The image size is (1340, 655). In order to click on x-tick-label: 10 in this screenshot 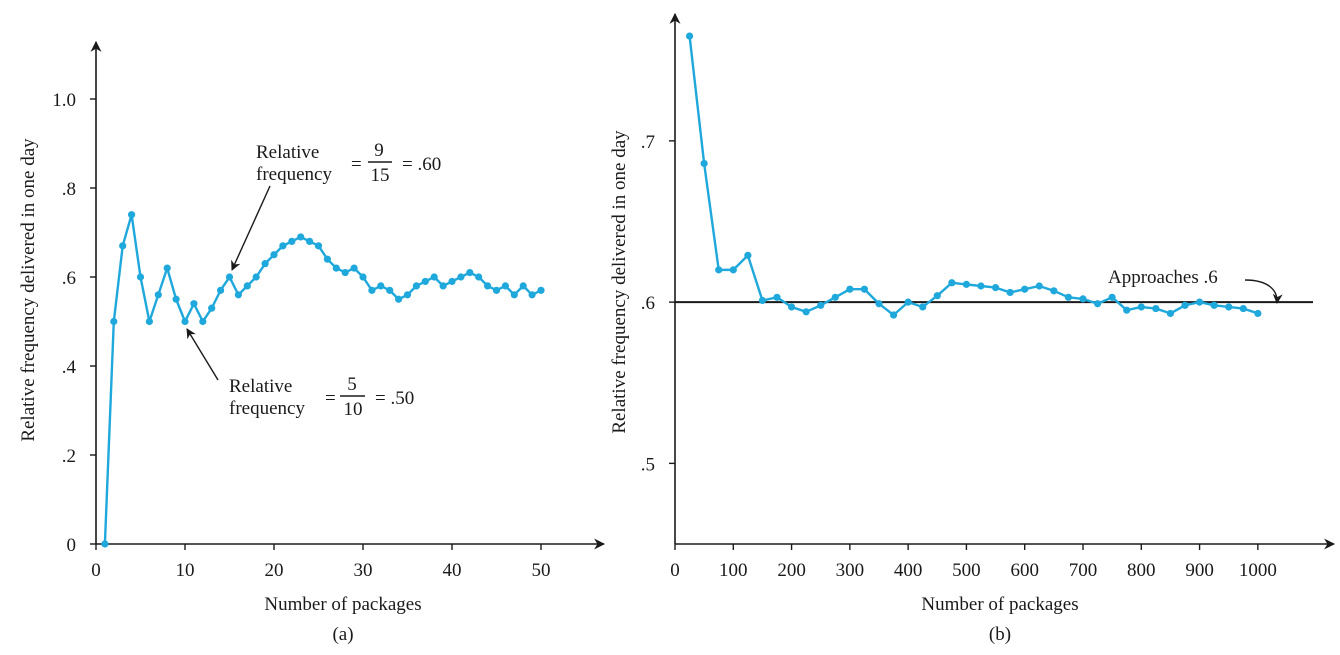, I will do `click(185, 570)`.